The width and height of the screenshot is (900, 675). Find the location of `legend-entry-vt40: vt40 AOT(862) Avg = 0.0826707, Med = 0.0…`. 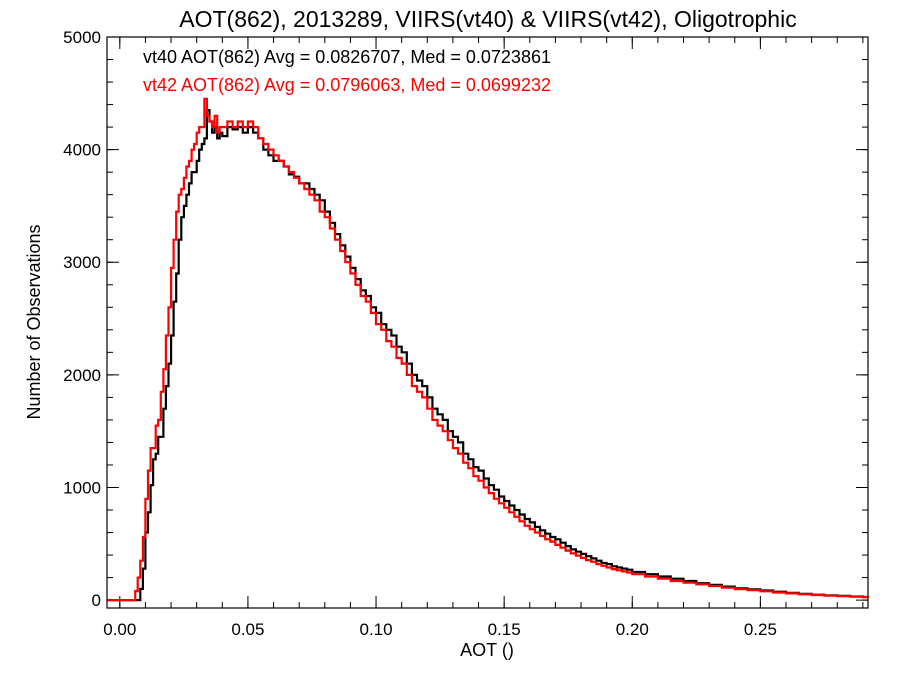

legend-entry-vt40: vt40 AOT(862) Avg = 0.0826707, Med = 0.0… is located at coordinates (347, 57).